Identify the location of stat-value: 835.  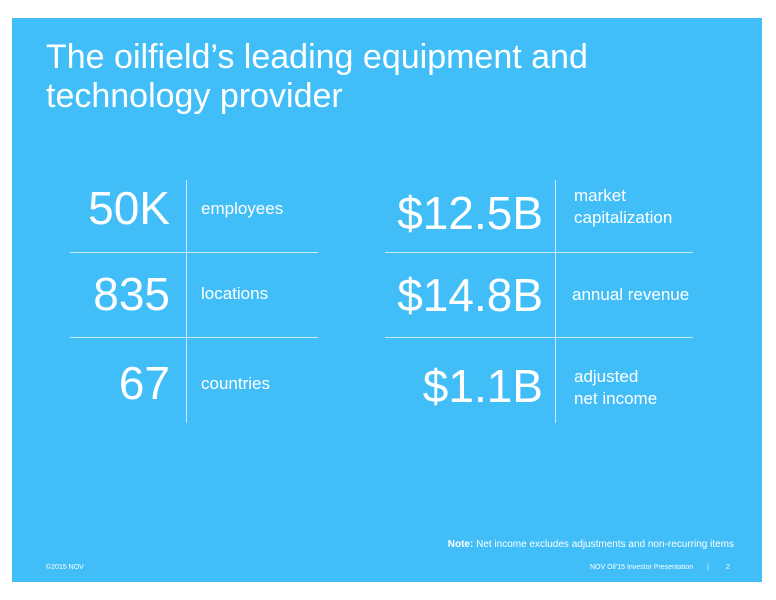
(131, 294).